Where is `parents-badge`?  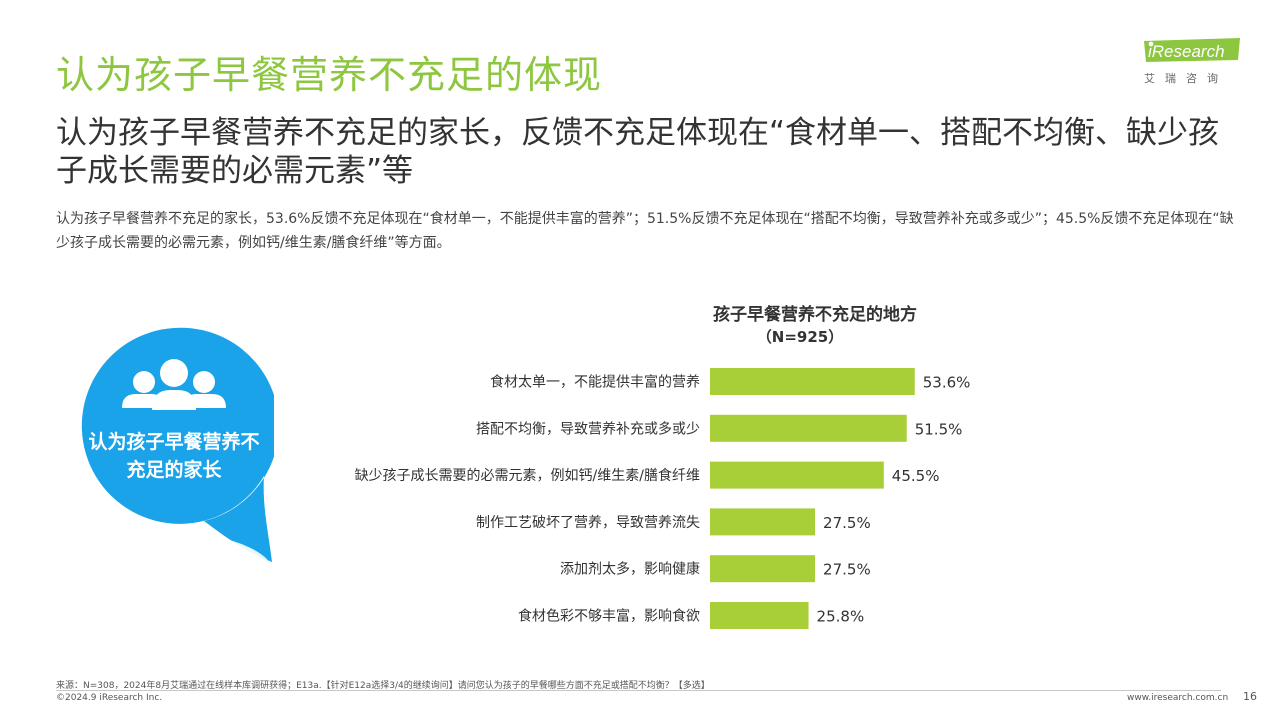 parents-badge is located at coordinates (177, 444).